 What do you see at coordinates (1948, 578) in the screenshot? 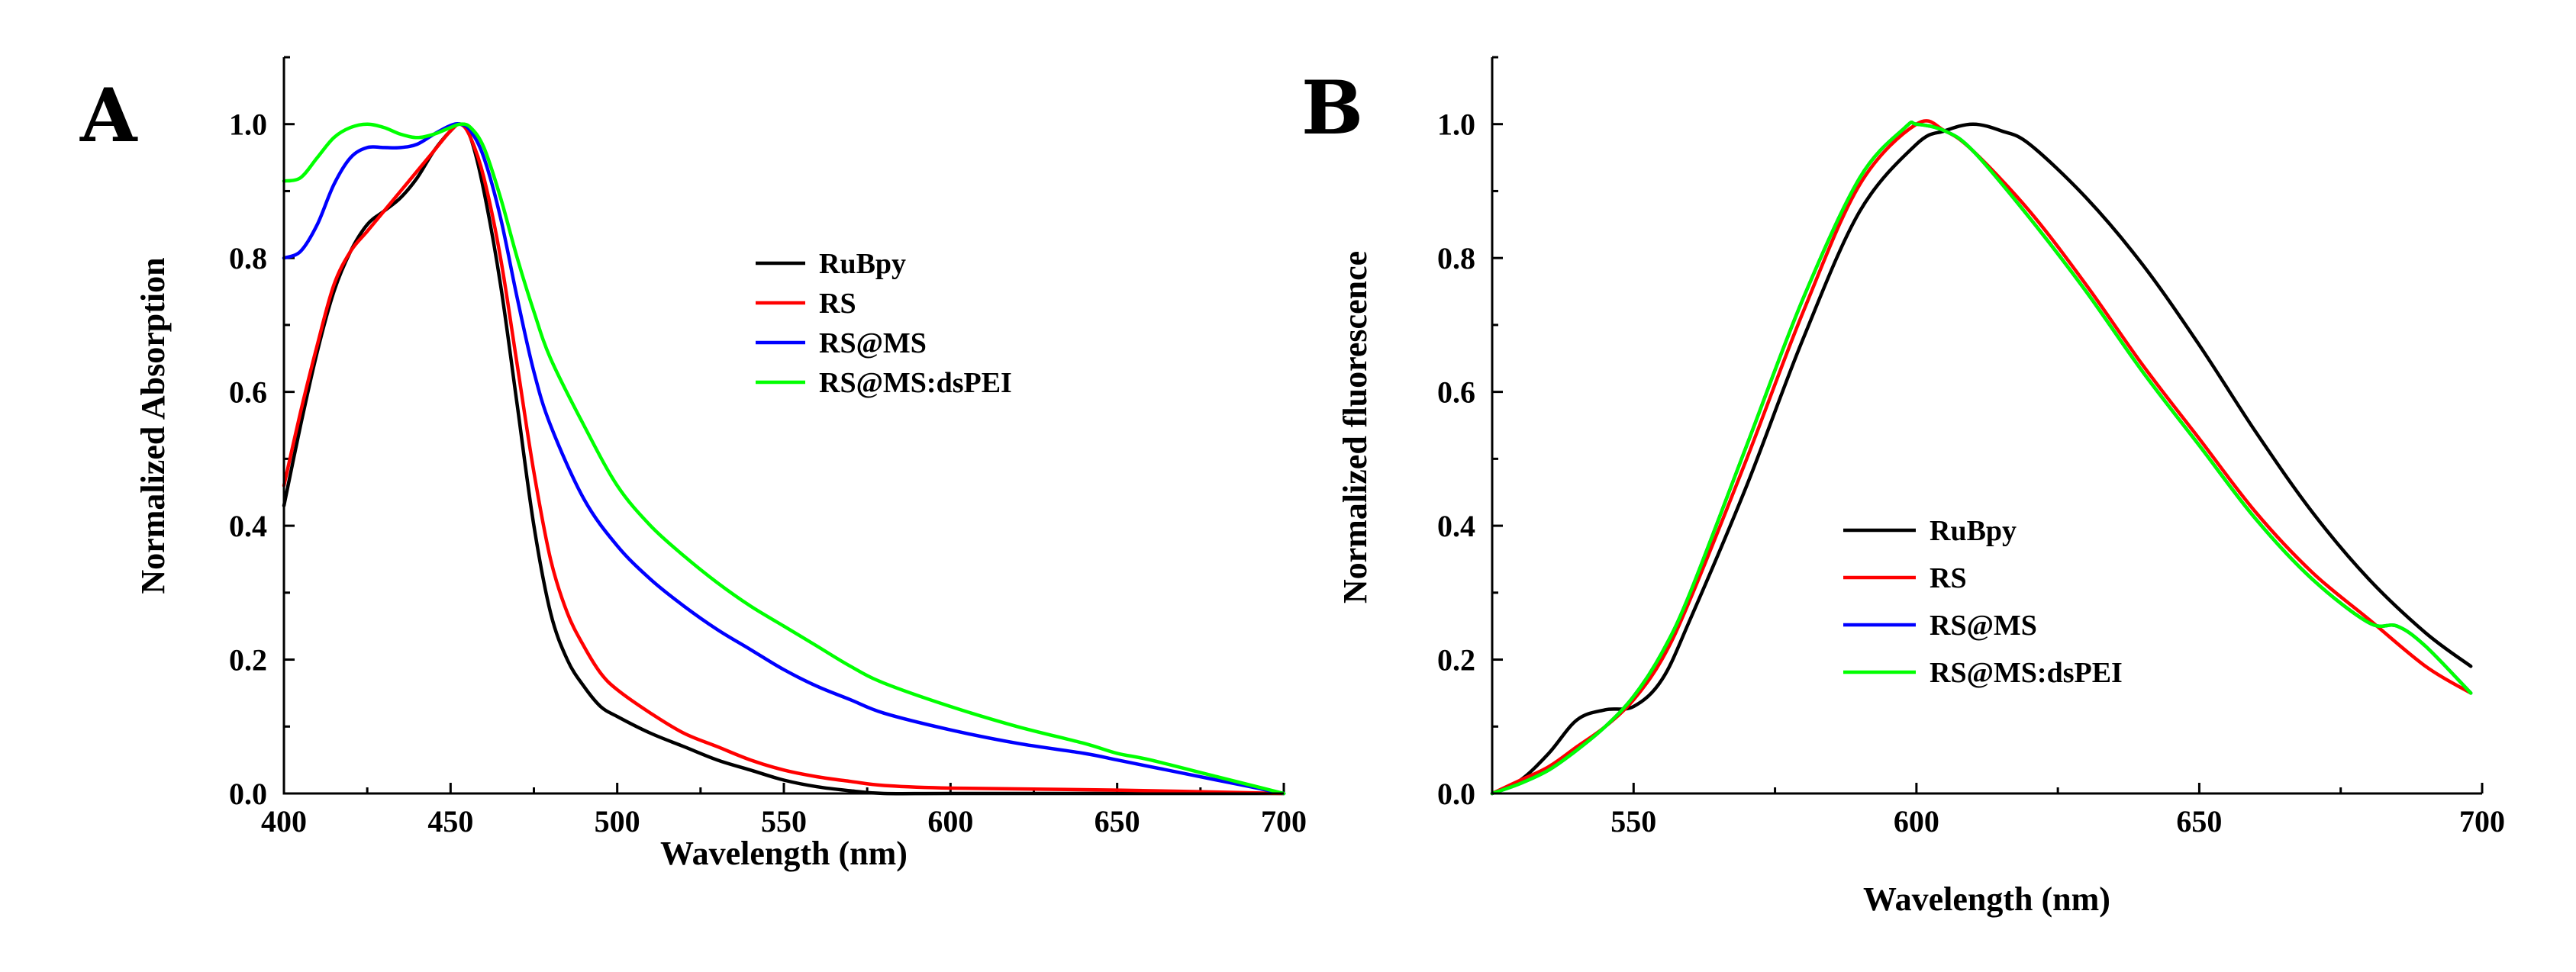
I see `panel-b-legend-label: RS` at bounding box center [1948, 578].